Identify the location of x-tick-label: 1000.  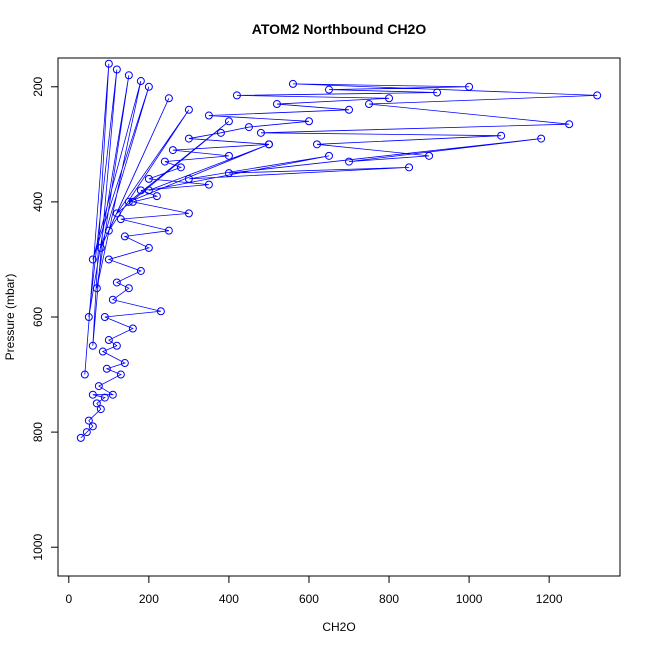
(469, 599).